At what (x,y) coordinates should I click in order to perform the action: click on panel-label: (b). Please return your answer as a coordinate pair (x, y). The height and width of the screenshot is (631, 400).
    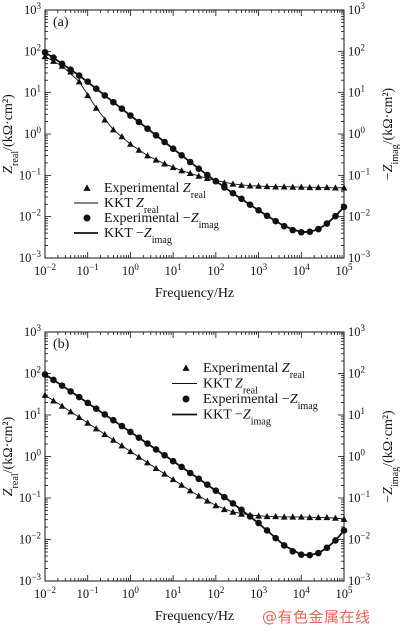
    Looking at the image, I should click on (61, 344).